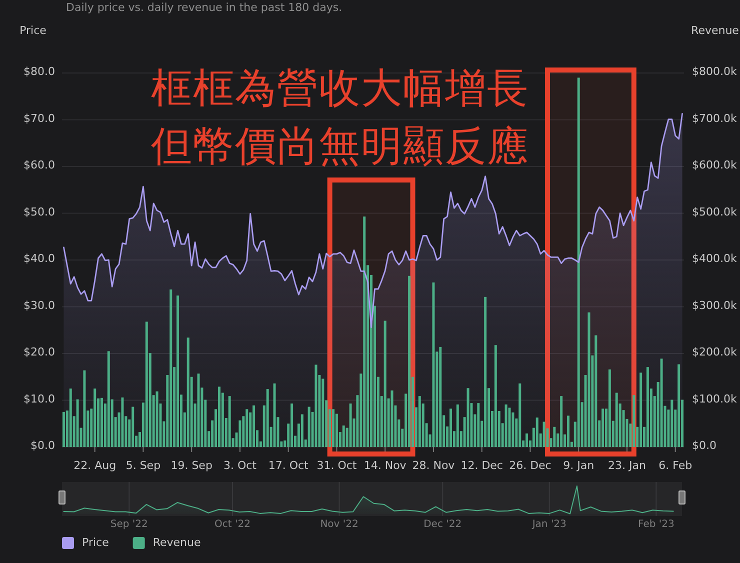 The height and width of the screenshot is (563, 740). I want to click on y-tick-label: $50.0, so click(39, 211).